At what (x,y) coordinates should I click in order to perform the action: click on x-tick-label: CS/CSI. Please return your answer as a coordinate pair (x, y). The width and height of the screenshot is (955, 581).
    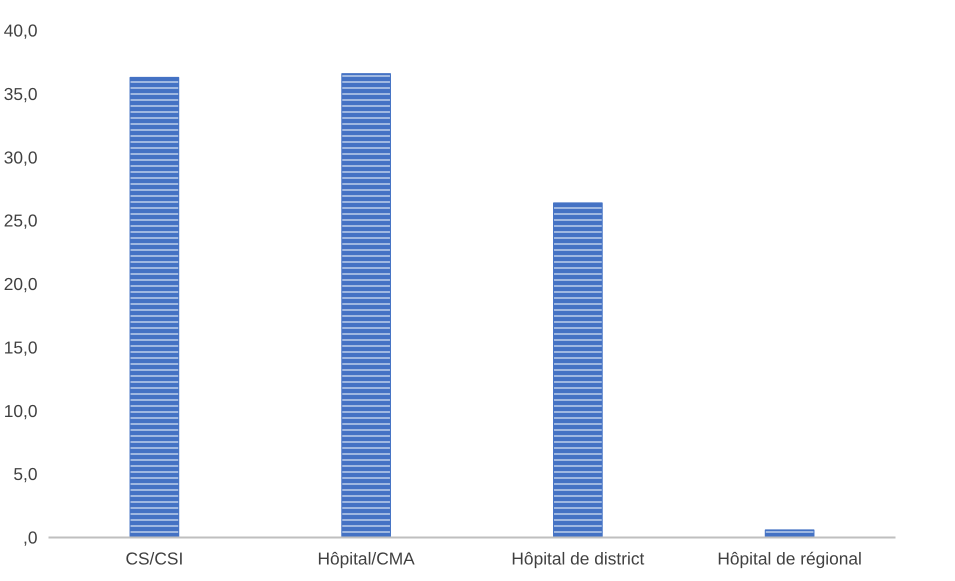
    Looking at the image, I should click on (154, 558).